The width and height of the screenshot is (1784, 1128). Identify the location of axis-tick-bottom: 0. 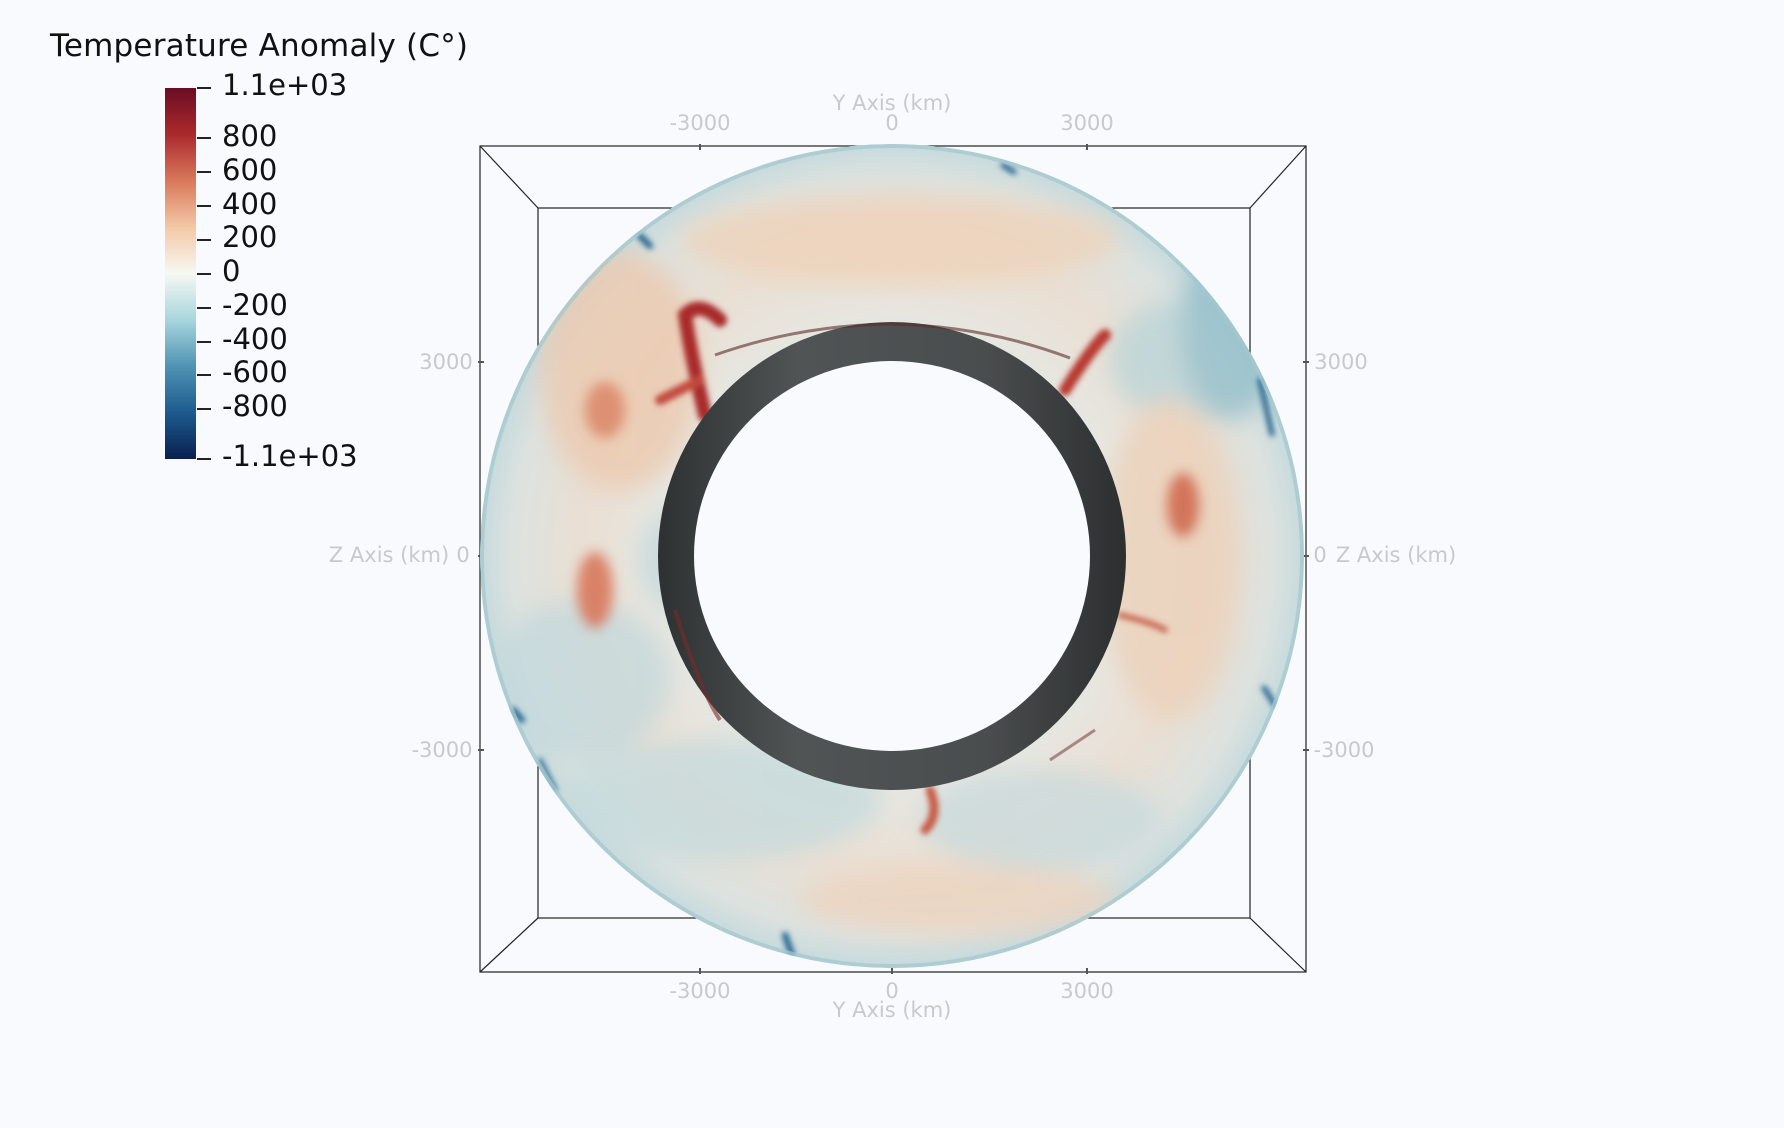
(892, 991).